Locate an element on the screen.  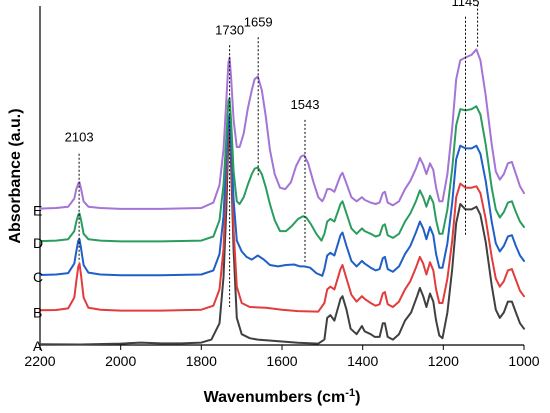
y-axis-label: Absorbance (a.u.) is located at coordinates (15, 175).